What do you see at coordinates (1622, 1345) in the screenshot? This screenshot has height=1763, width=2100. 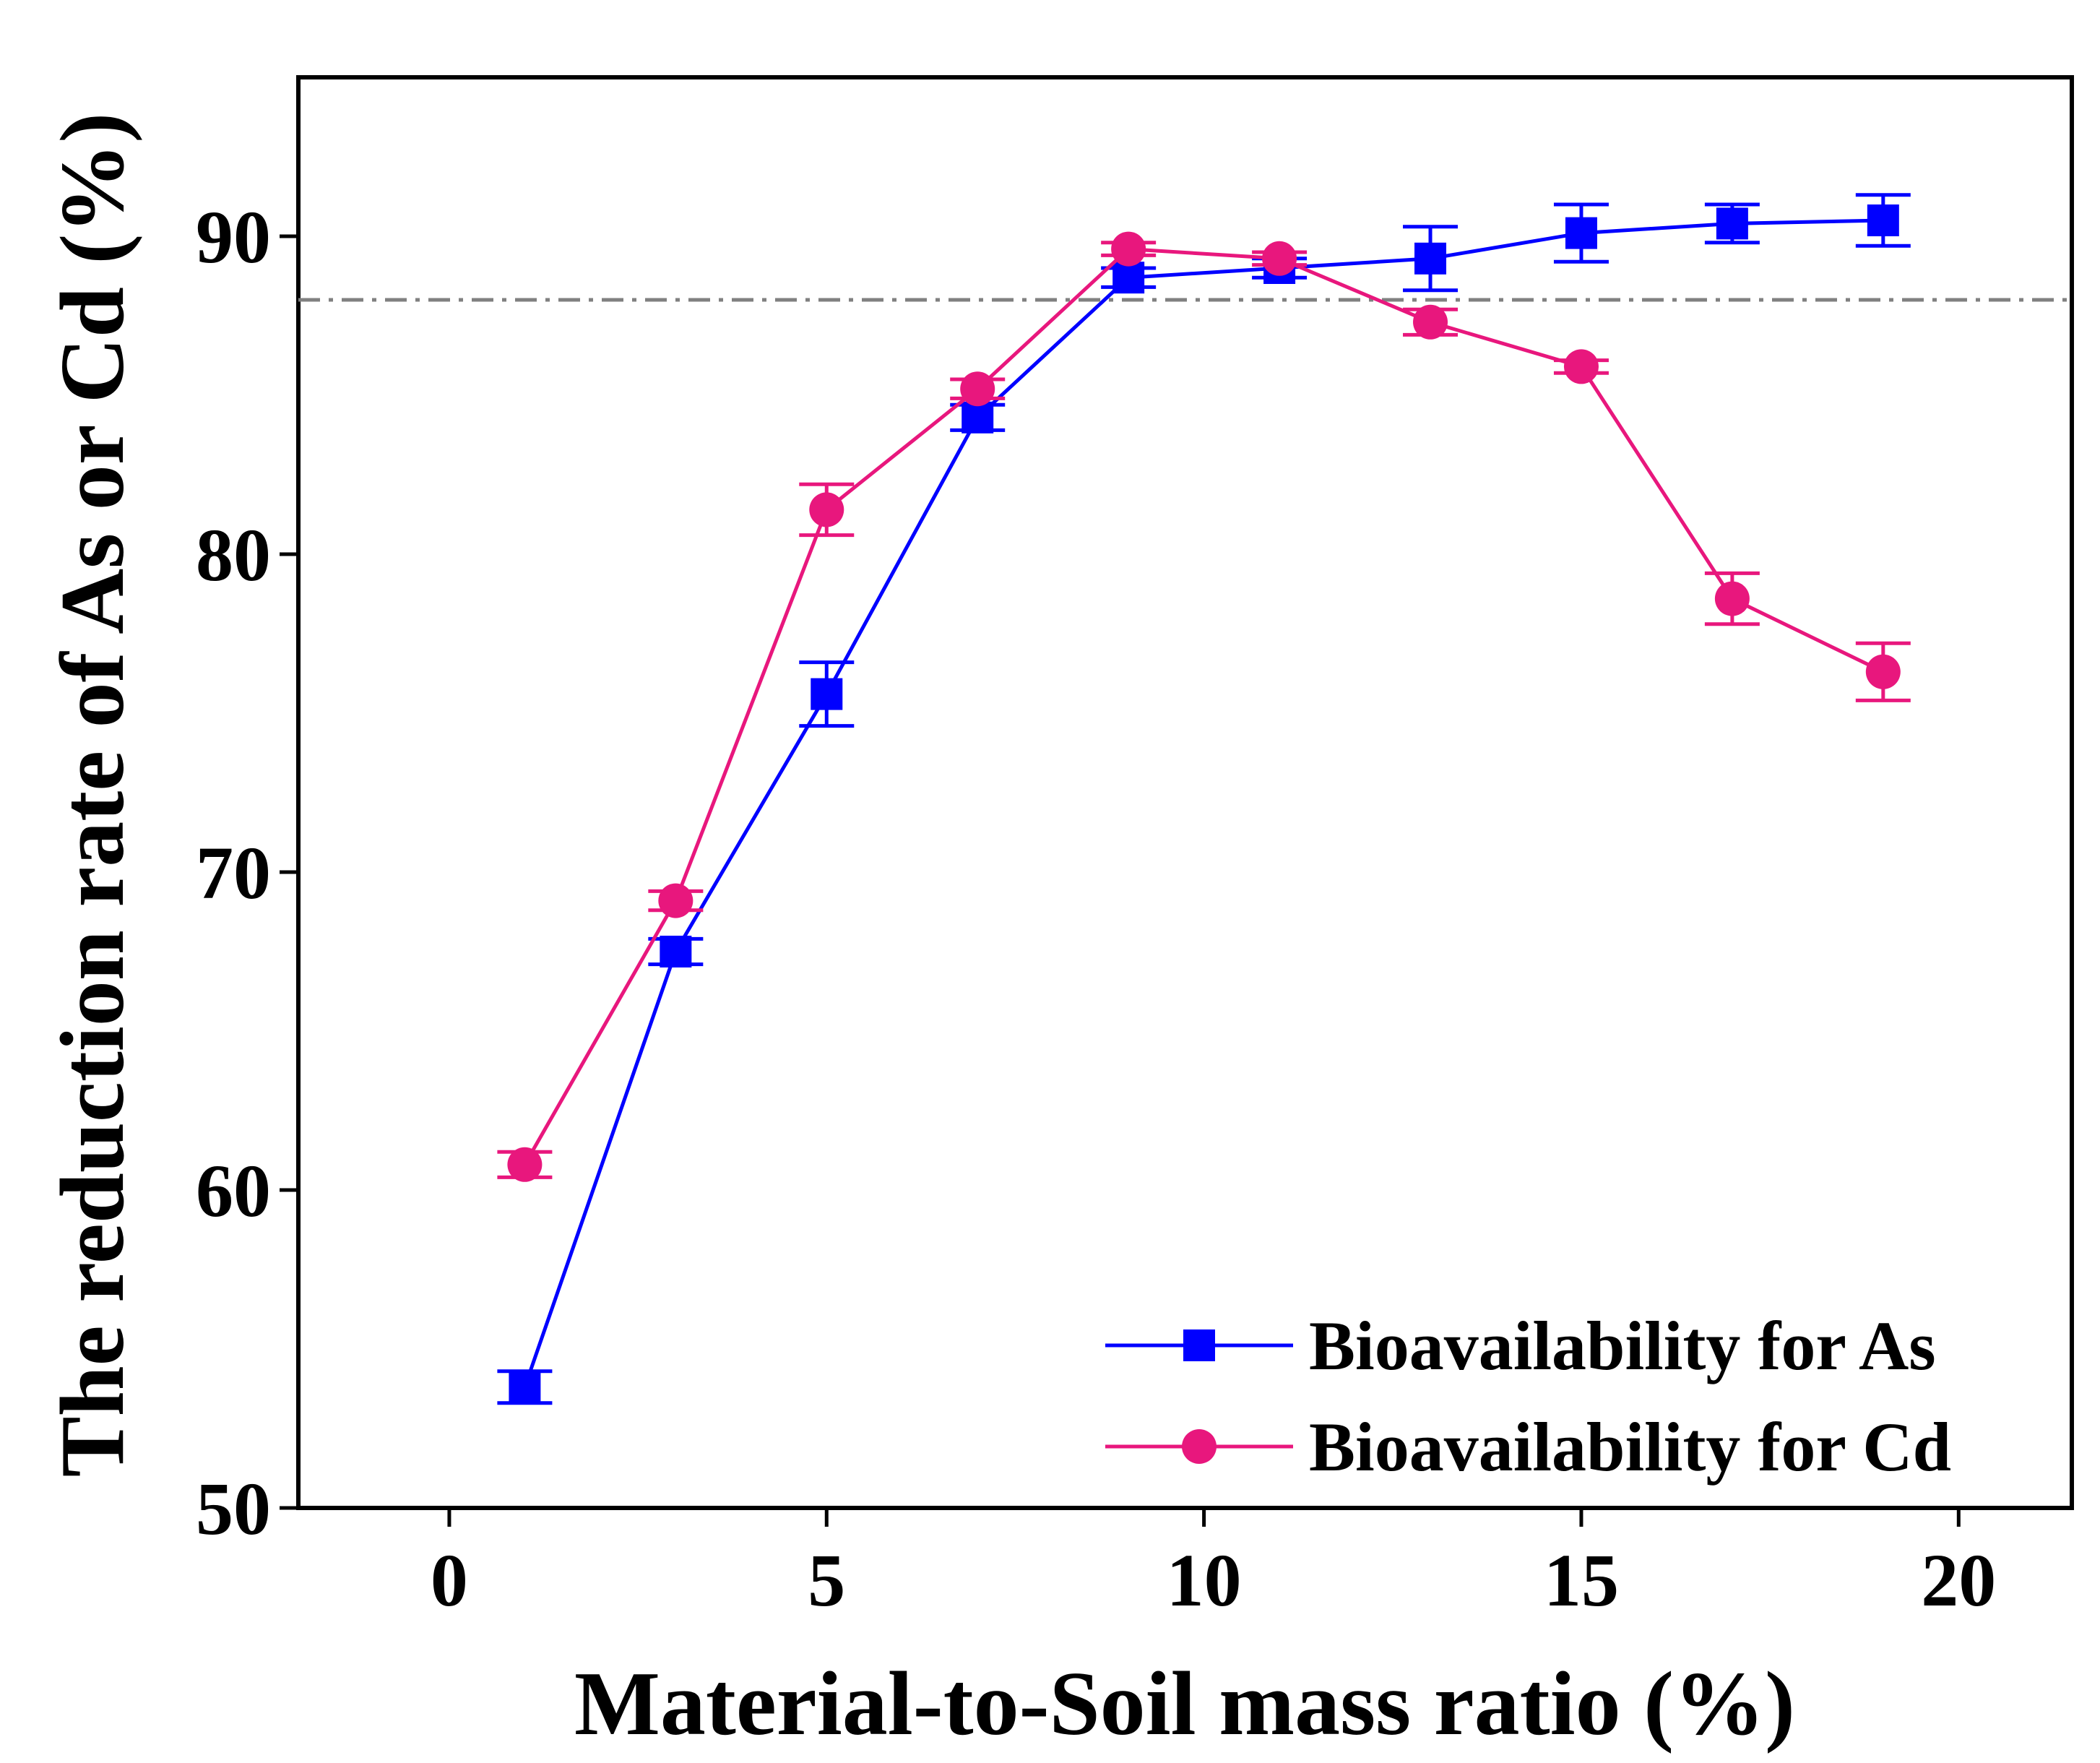 I see `legend-as-label: Bioavailability for As` at bounding box center [1622, 1345].